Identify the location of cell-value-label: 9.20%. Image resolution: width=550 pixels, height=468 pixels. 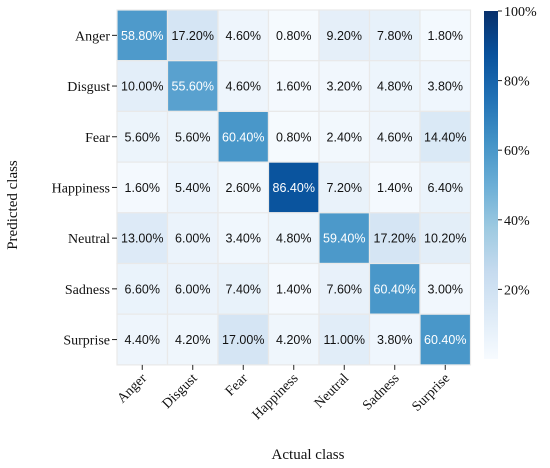
(344, 36).